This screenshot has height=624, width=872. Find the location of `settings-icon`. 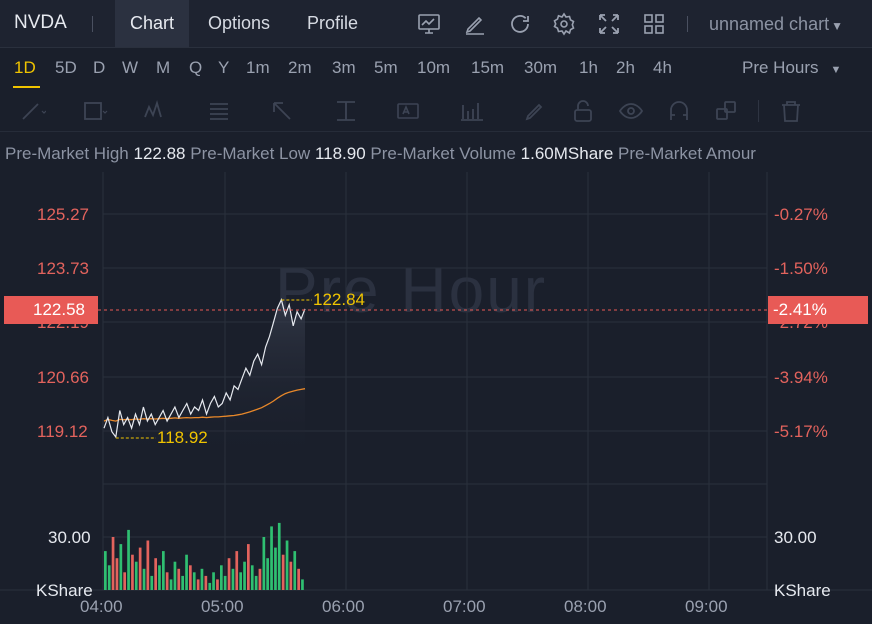

settings-icon is located at coordinates (564, 24).